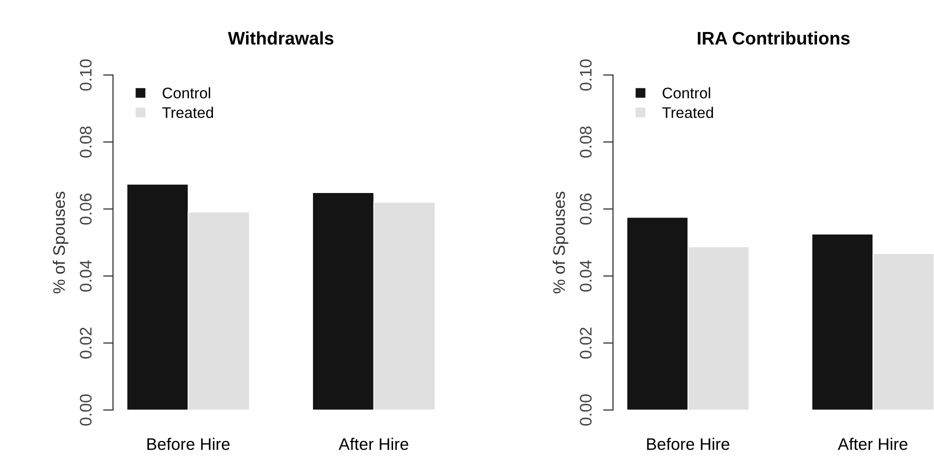  What do you see at coordinates (774, 38) in the screenshot?
I see `chart-title: IRA Contributions` at bounding box center [774, 38].